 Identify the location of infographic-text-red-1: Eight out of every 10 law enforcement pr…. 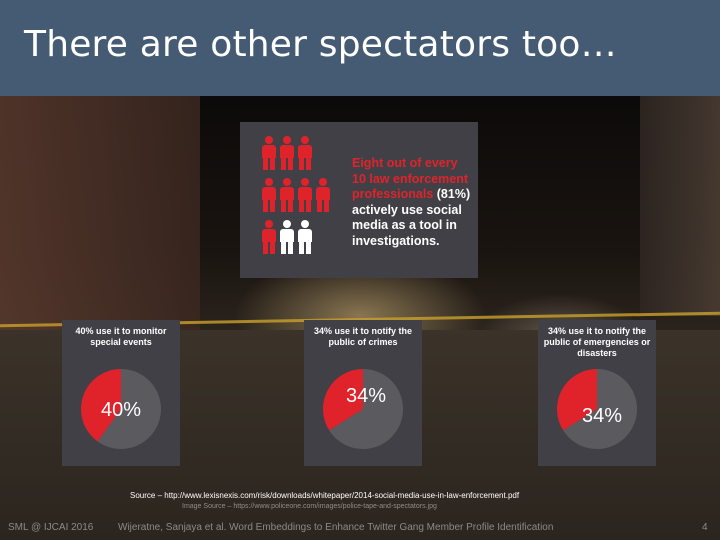
(410, 178).